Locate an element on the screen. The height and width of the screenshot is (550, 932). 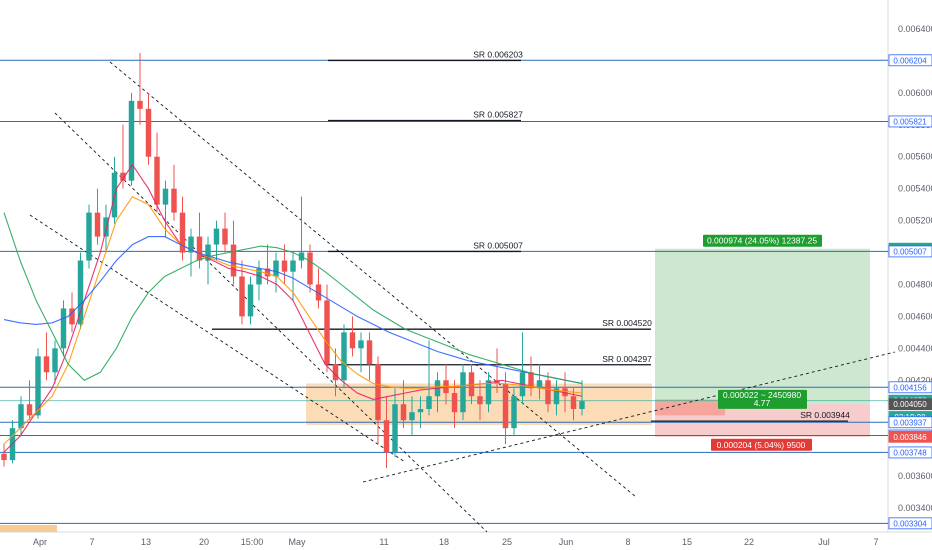
y-tick-label: 0.006400 is located at coordinates (915, 29).